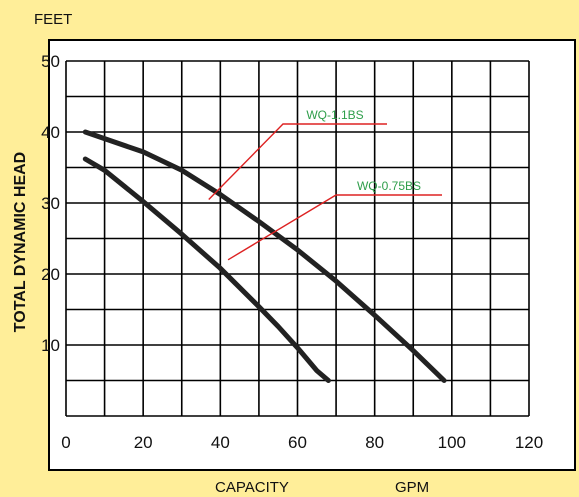 This screenshot has width=579, height=497. What do you see at coordinates (143, 442) in the screenshot?
I see `x-tick-label: 20` at bounding box center [143, 442].